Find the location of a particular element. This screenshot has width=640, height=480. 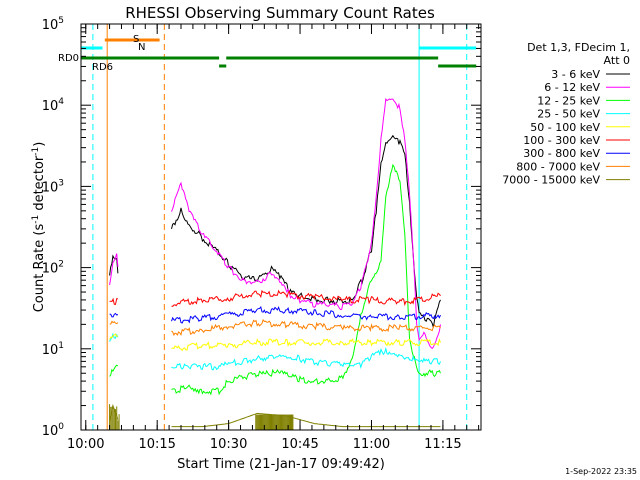

series-line-50-100-kev is located at coordinates (275, 342).